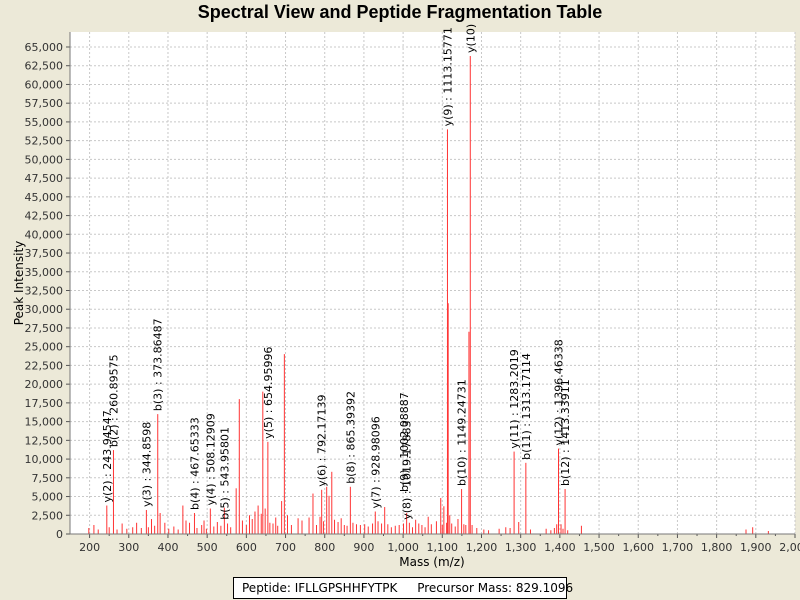 The height and width of the screenshot is (600, 800). Describe the element at coordinates (44, 234) in the screenshot. I see `y-tick-label: 40,000` at that location.